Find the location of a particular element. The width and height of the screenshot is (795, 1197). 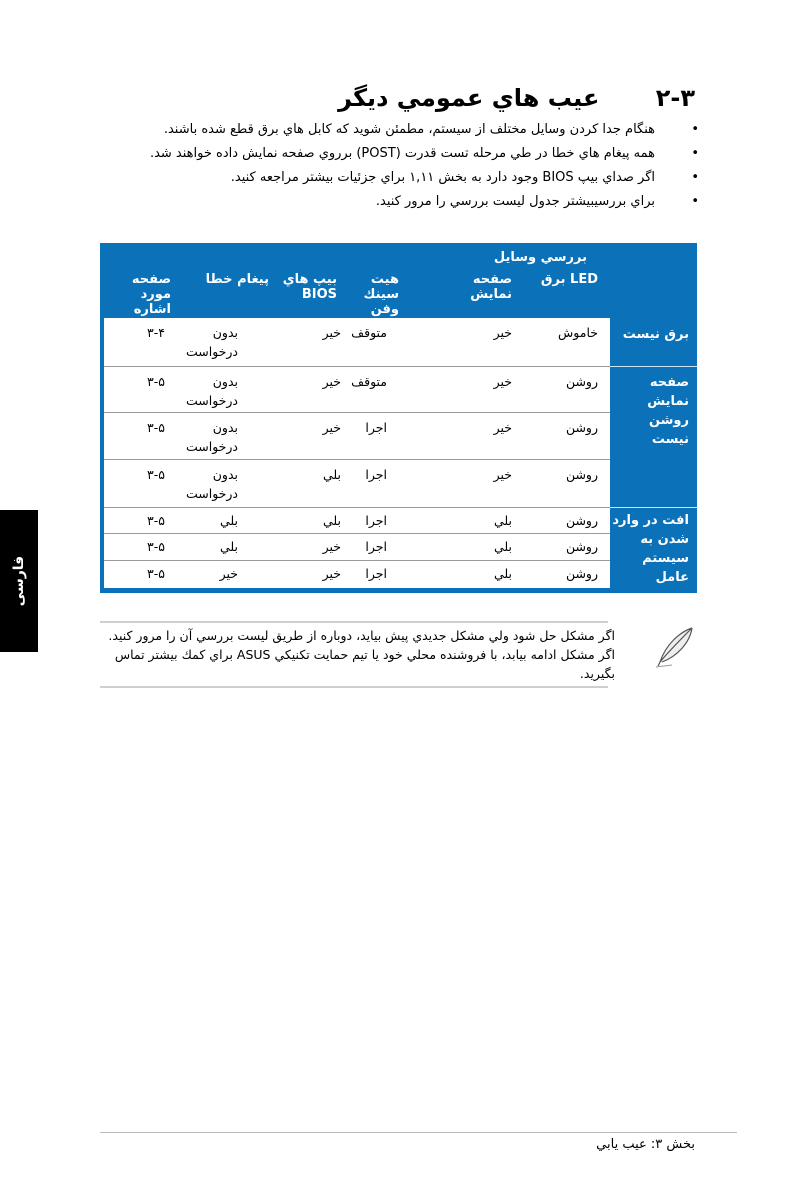

group-label: برق نيست is located at coordinates (655, 334).